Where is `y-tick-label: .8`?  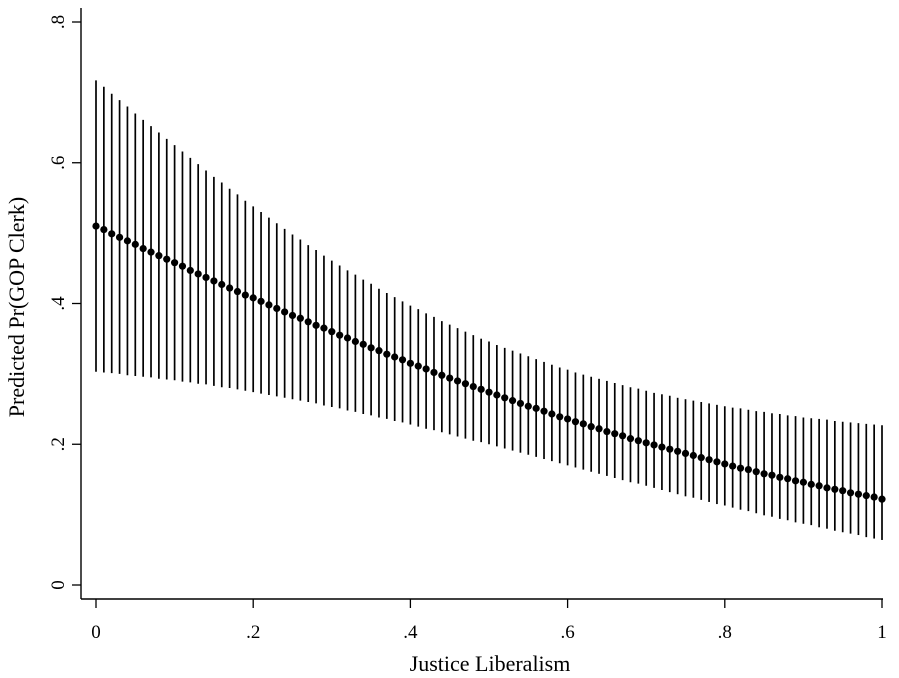
y-tick-label: .8 is located at coordinates (58, 22).